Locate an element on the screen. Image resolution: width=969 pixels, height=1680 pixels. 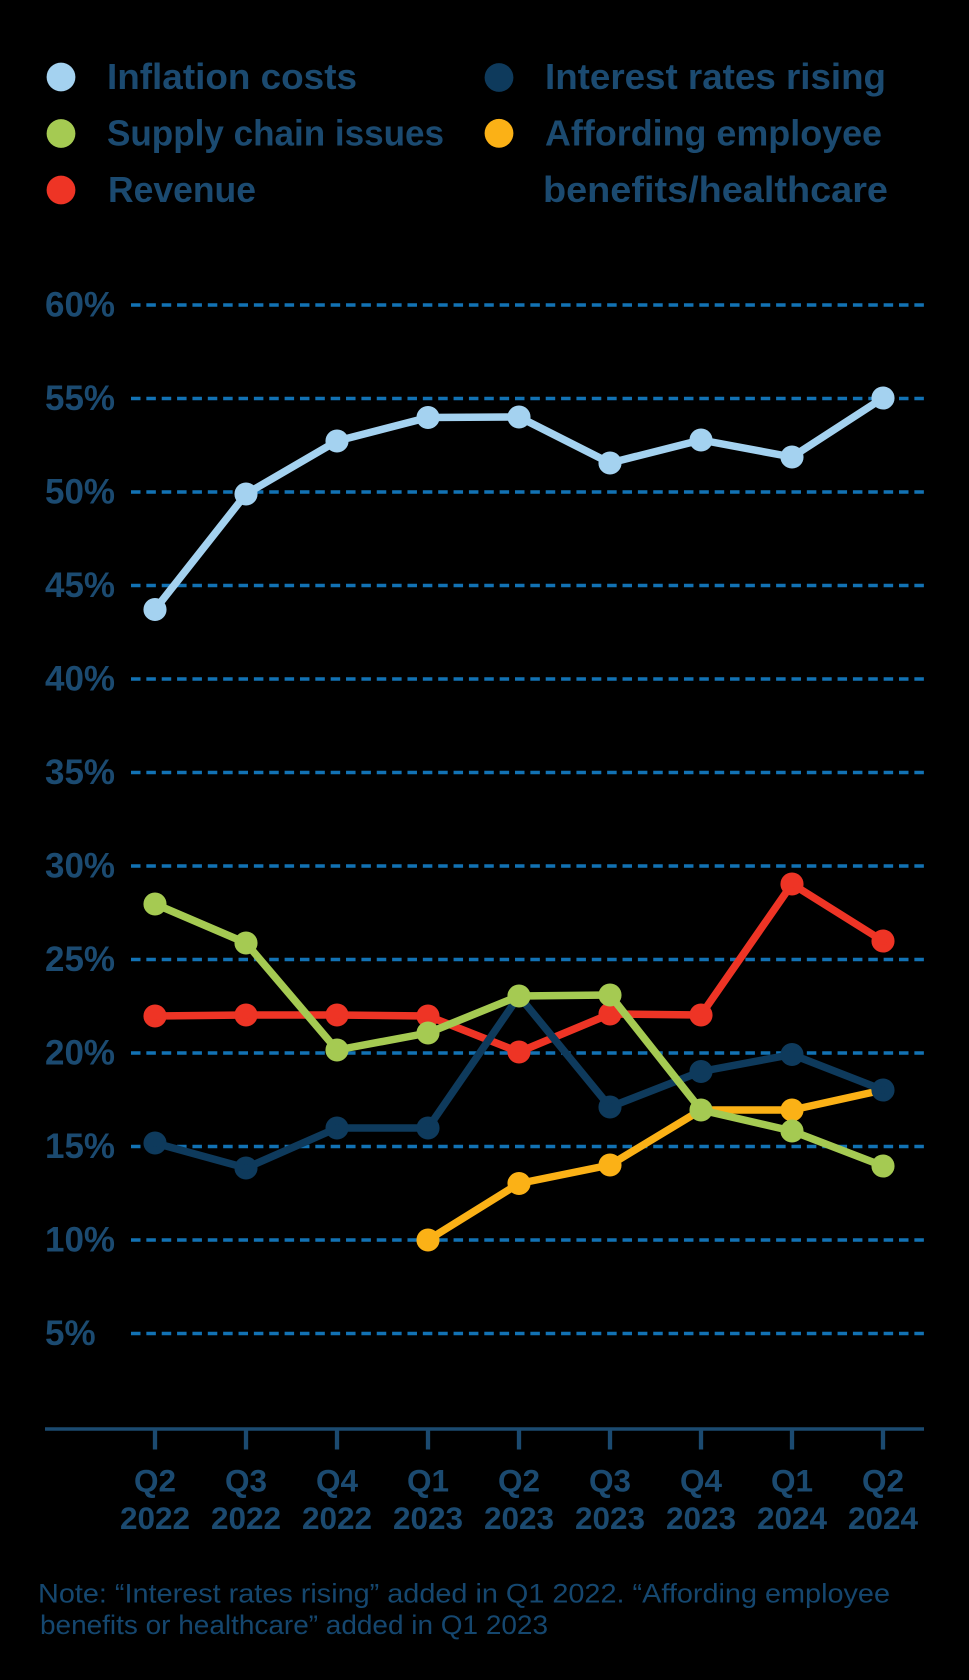
svg-text: Interest rates rising is located at coordinates (715, 76).